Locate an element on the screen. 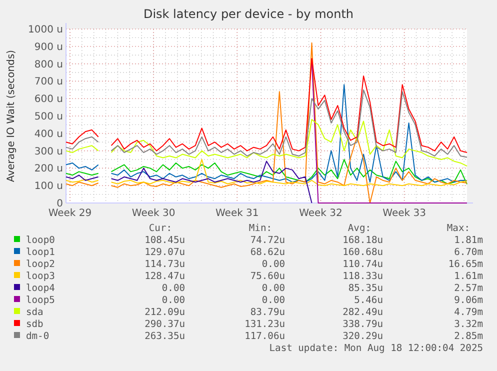 The width and height of the screenshot is (497, 371). y-tick-label: 800 u is located at coordinates (48, 64).